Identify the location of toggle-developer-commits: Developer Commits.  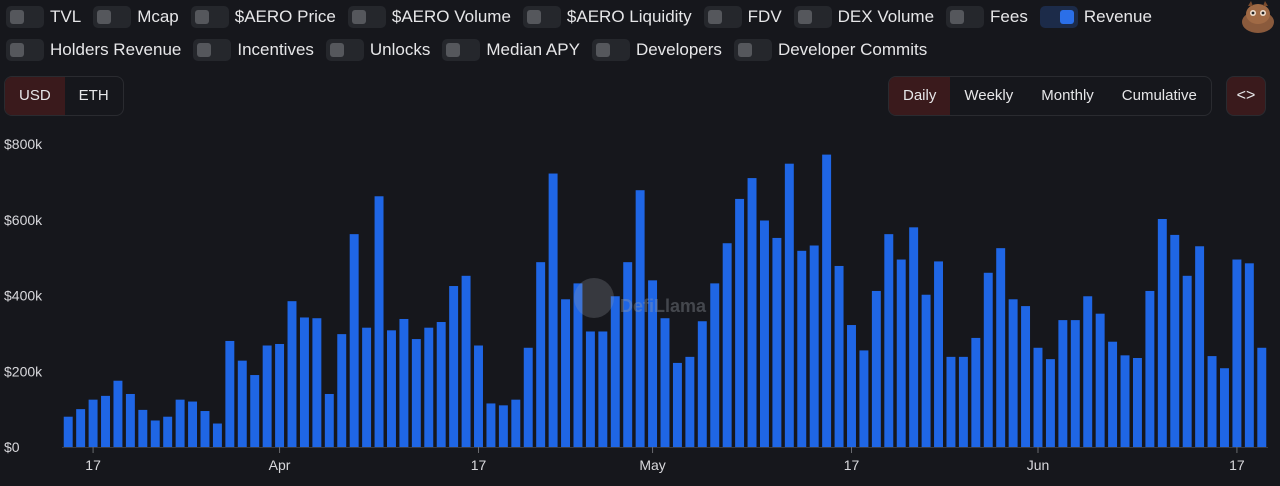
(830, 50).